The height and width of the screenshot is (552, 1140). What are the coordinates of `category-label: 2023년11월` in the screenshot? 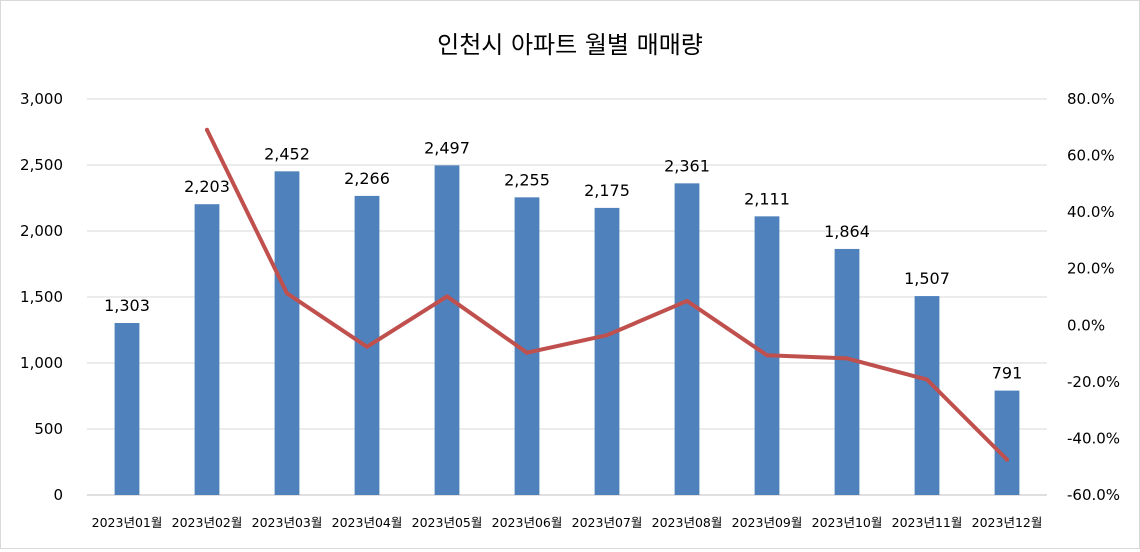 It's located at (927, 522).